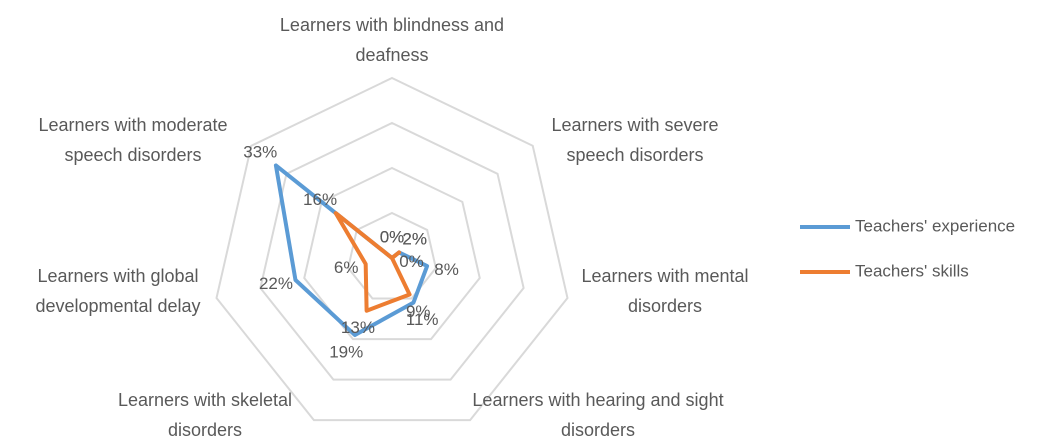 This screenshot has width=1064, height=439. I want to click on data-label: 22%, so click(276, 283).